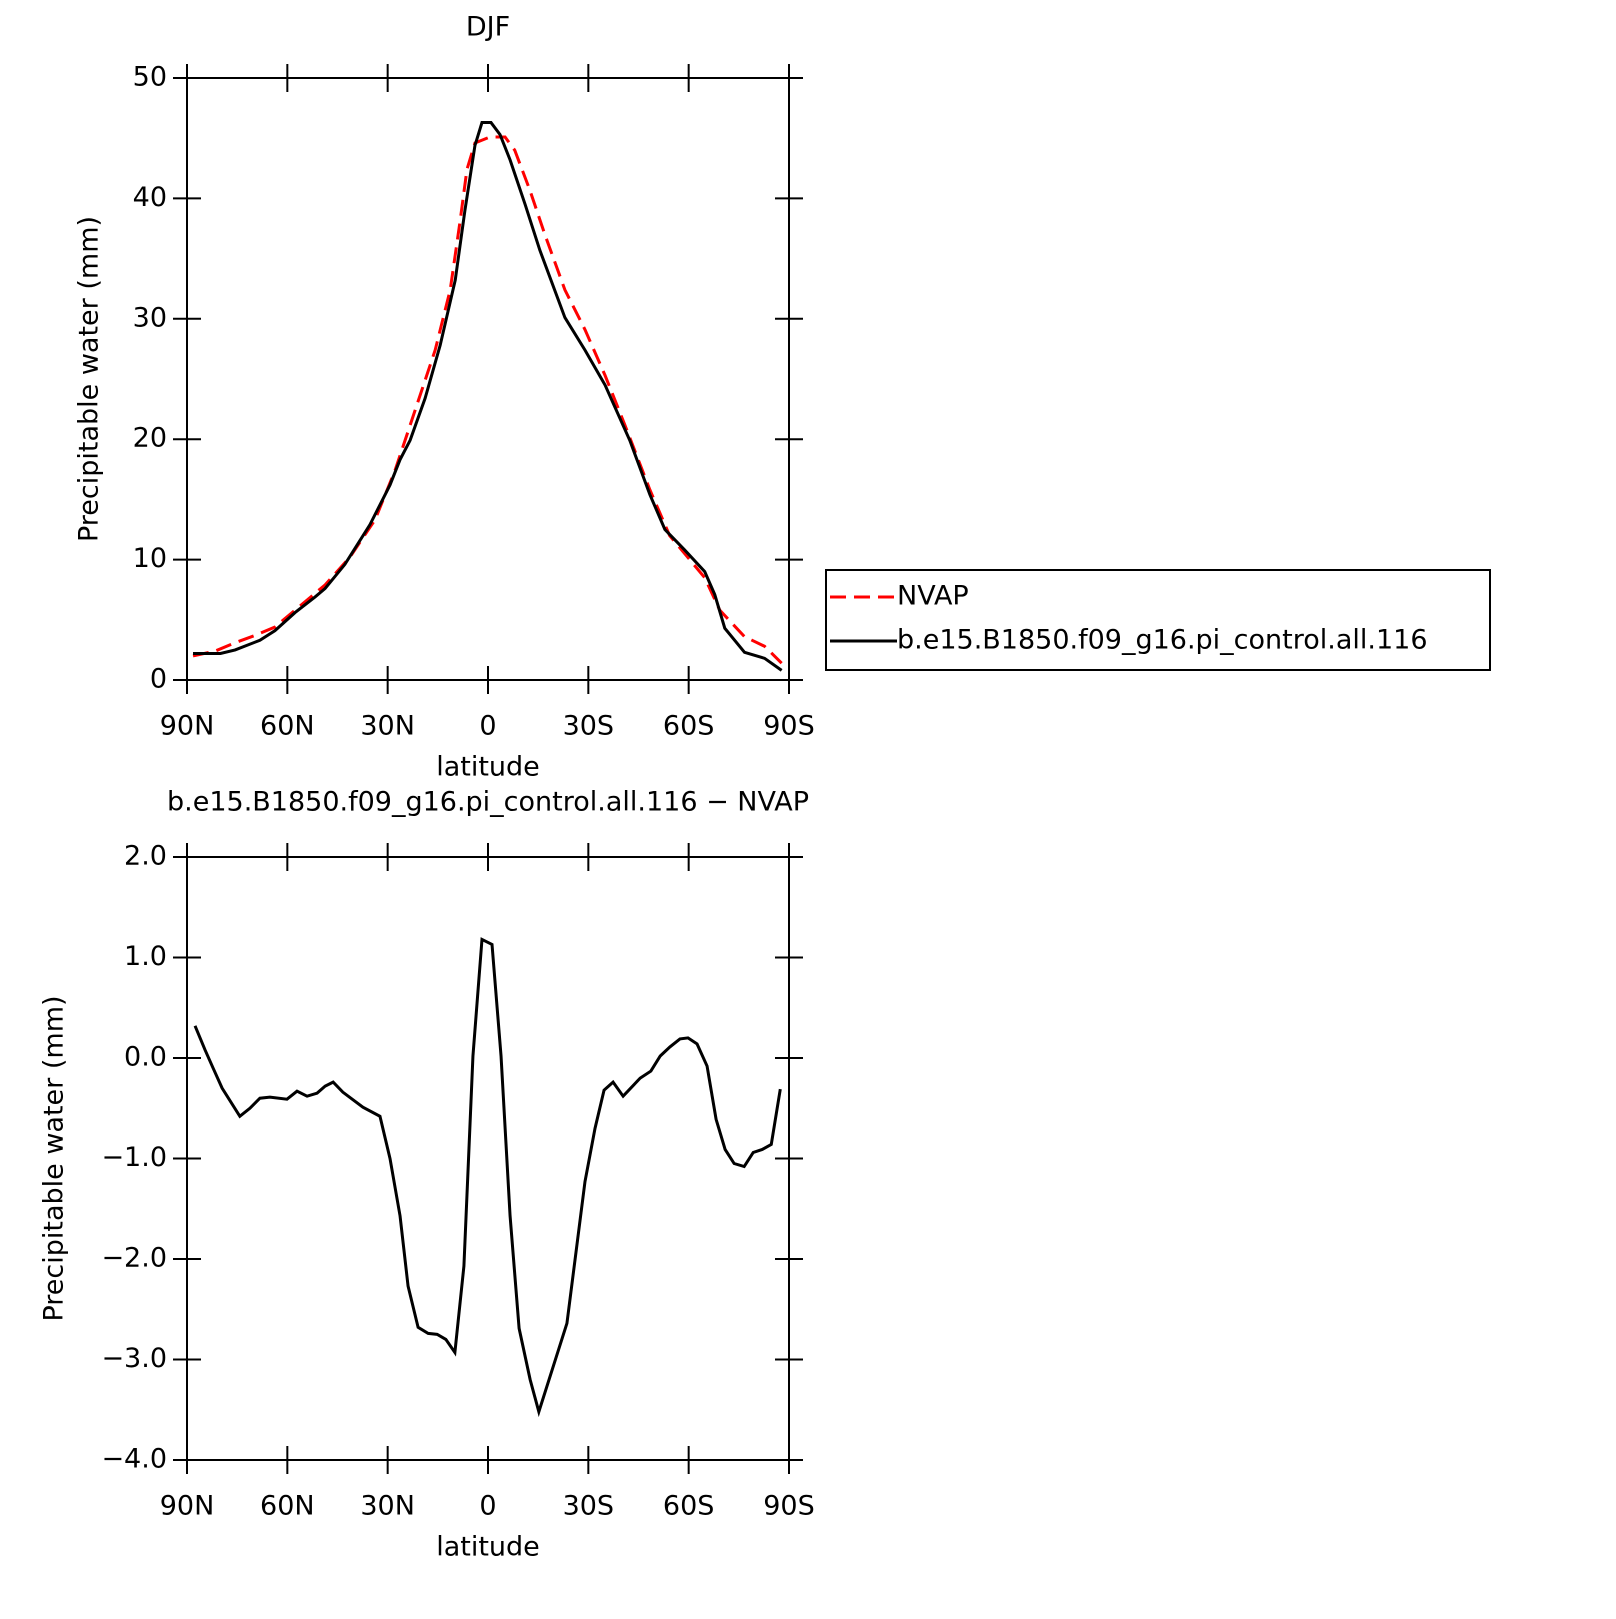  What do you see at coordinates (158, 679) in the screenshot?
I see `y-tick-label: 0` at bounding box center [158, 679].